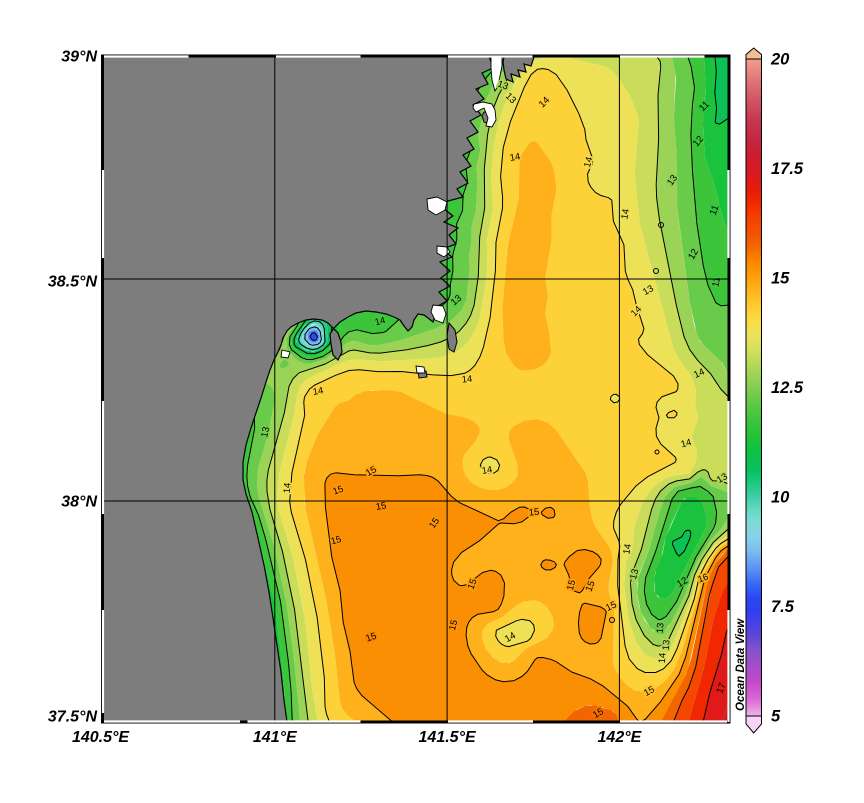 The image size is (864, 803). What do you see at coordinates (73, 717) in the screenshot?
I see `svg-text: 37.5°N` at bounding box center [73, 717].